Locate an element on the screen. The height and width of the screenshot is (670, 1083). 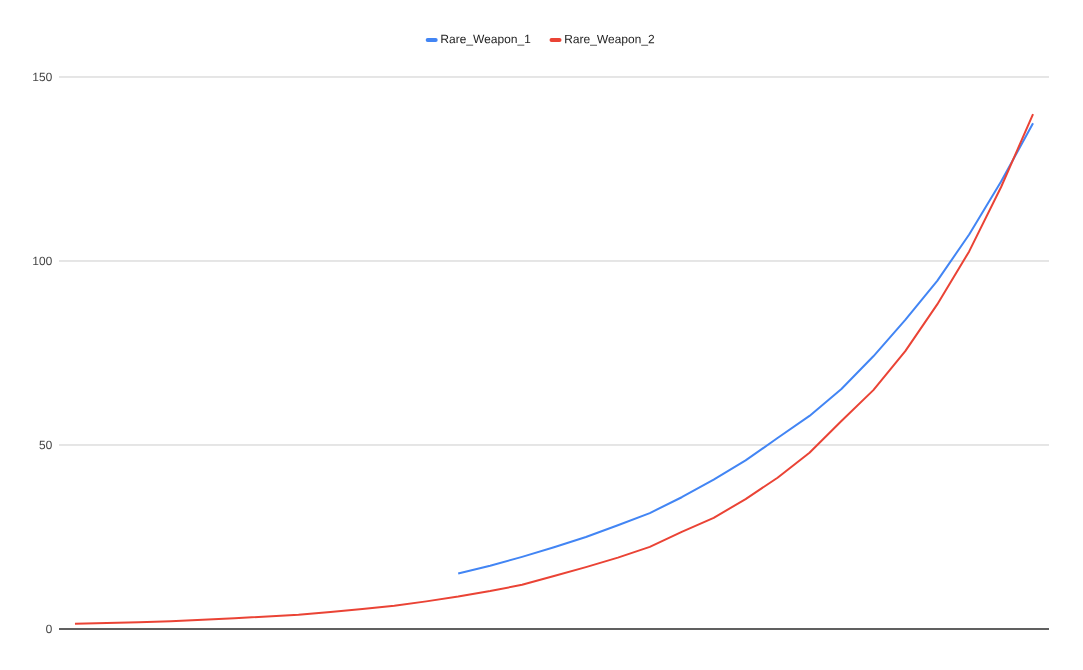
legend-label: Rare_Weapon_1 is located at coordinates (486, 40).